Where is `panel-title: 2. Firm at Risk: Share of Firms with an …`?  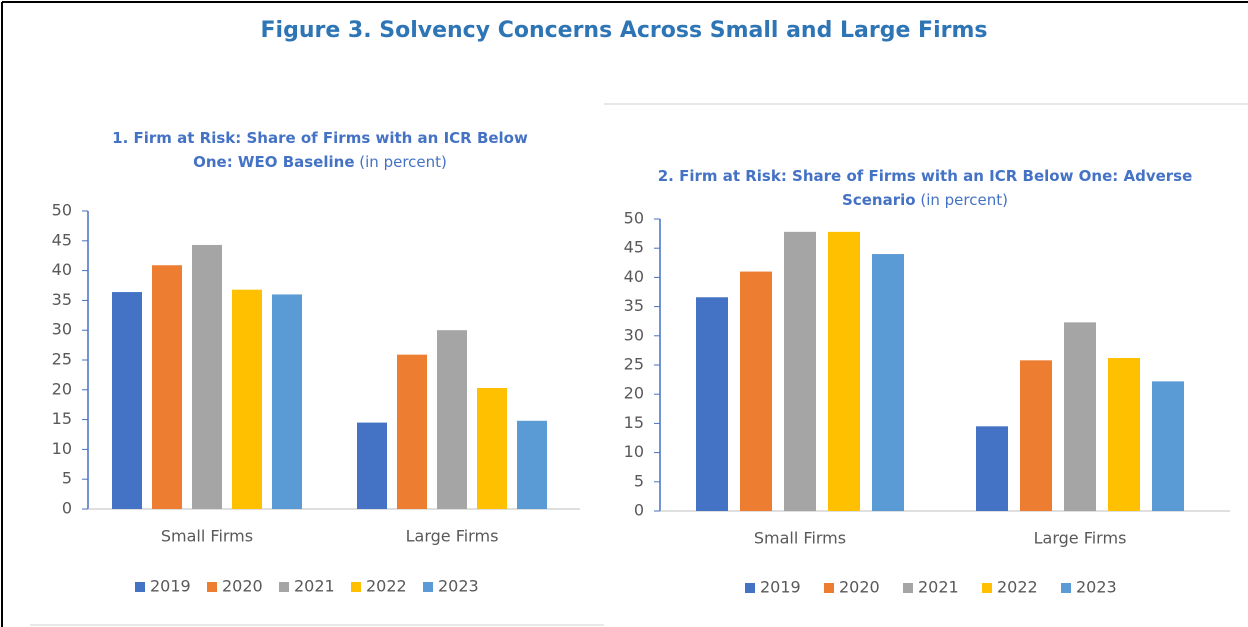 panel-title: 2. Firm at Risk: Share of Firms with an … is located at coordinates (925, 188).